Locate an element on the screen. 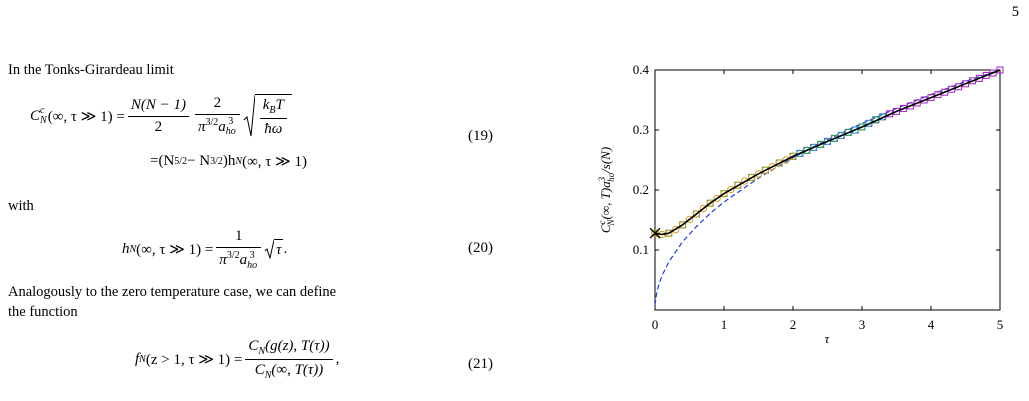  radical is located at coordinates (269, 250).